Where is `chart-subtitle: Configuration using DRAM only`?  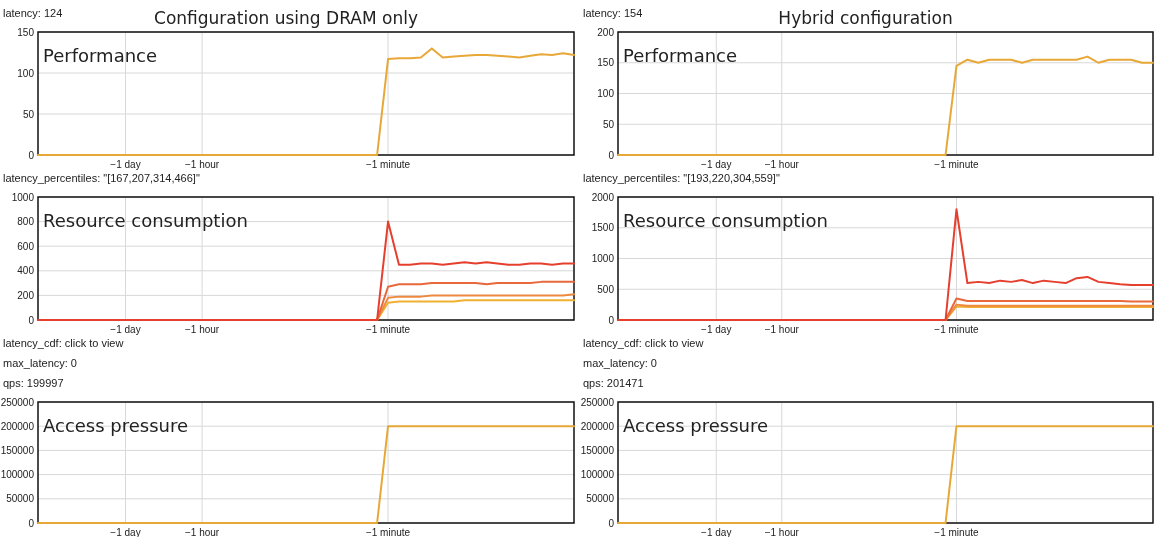 chart-subtitle: Configuration using DRAM only is located at coordinates (286, 18).